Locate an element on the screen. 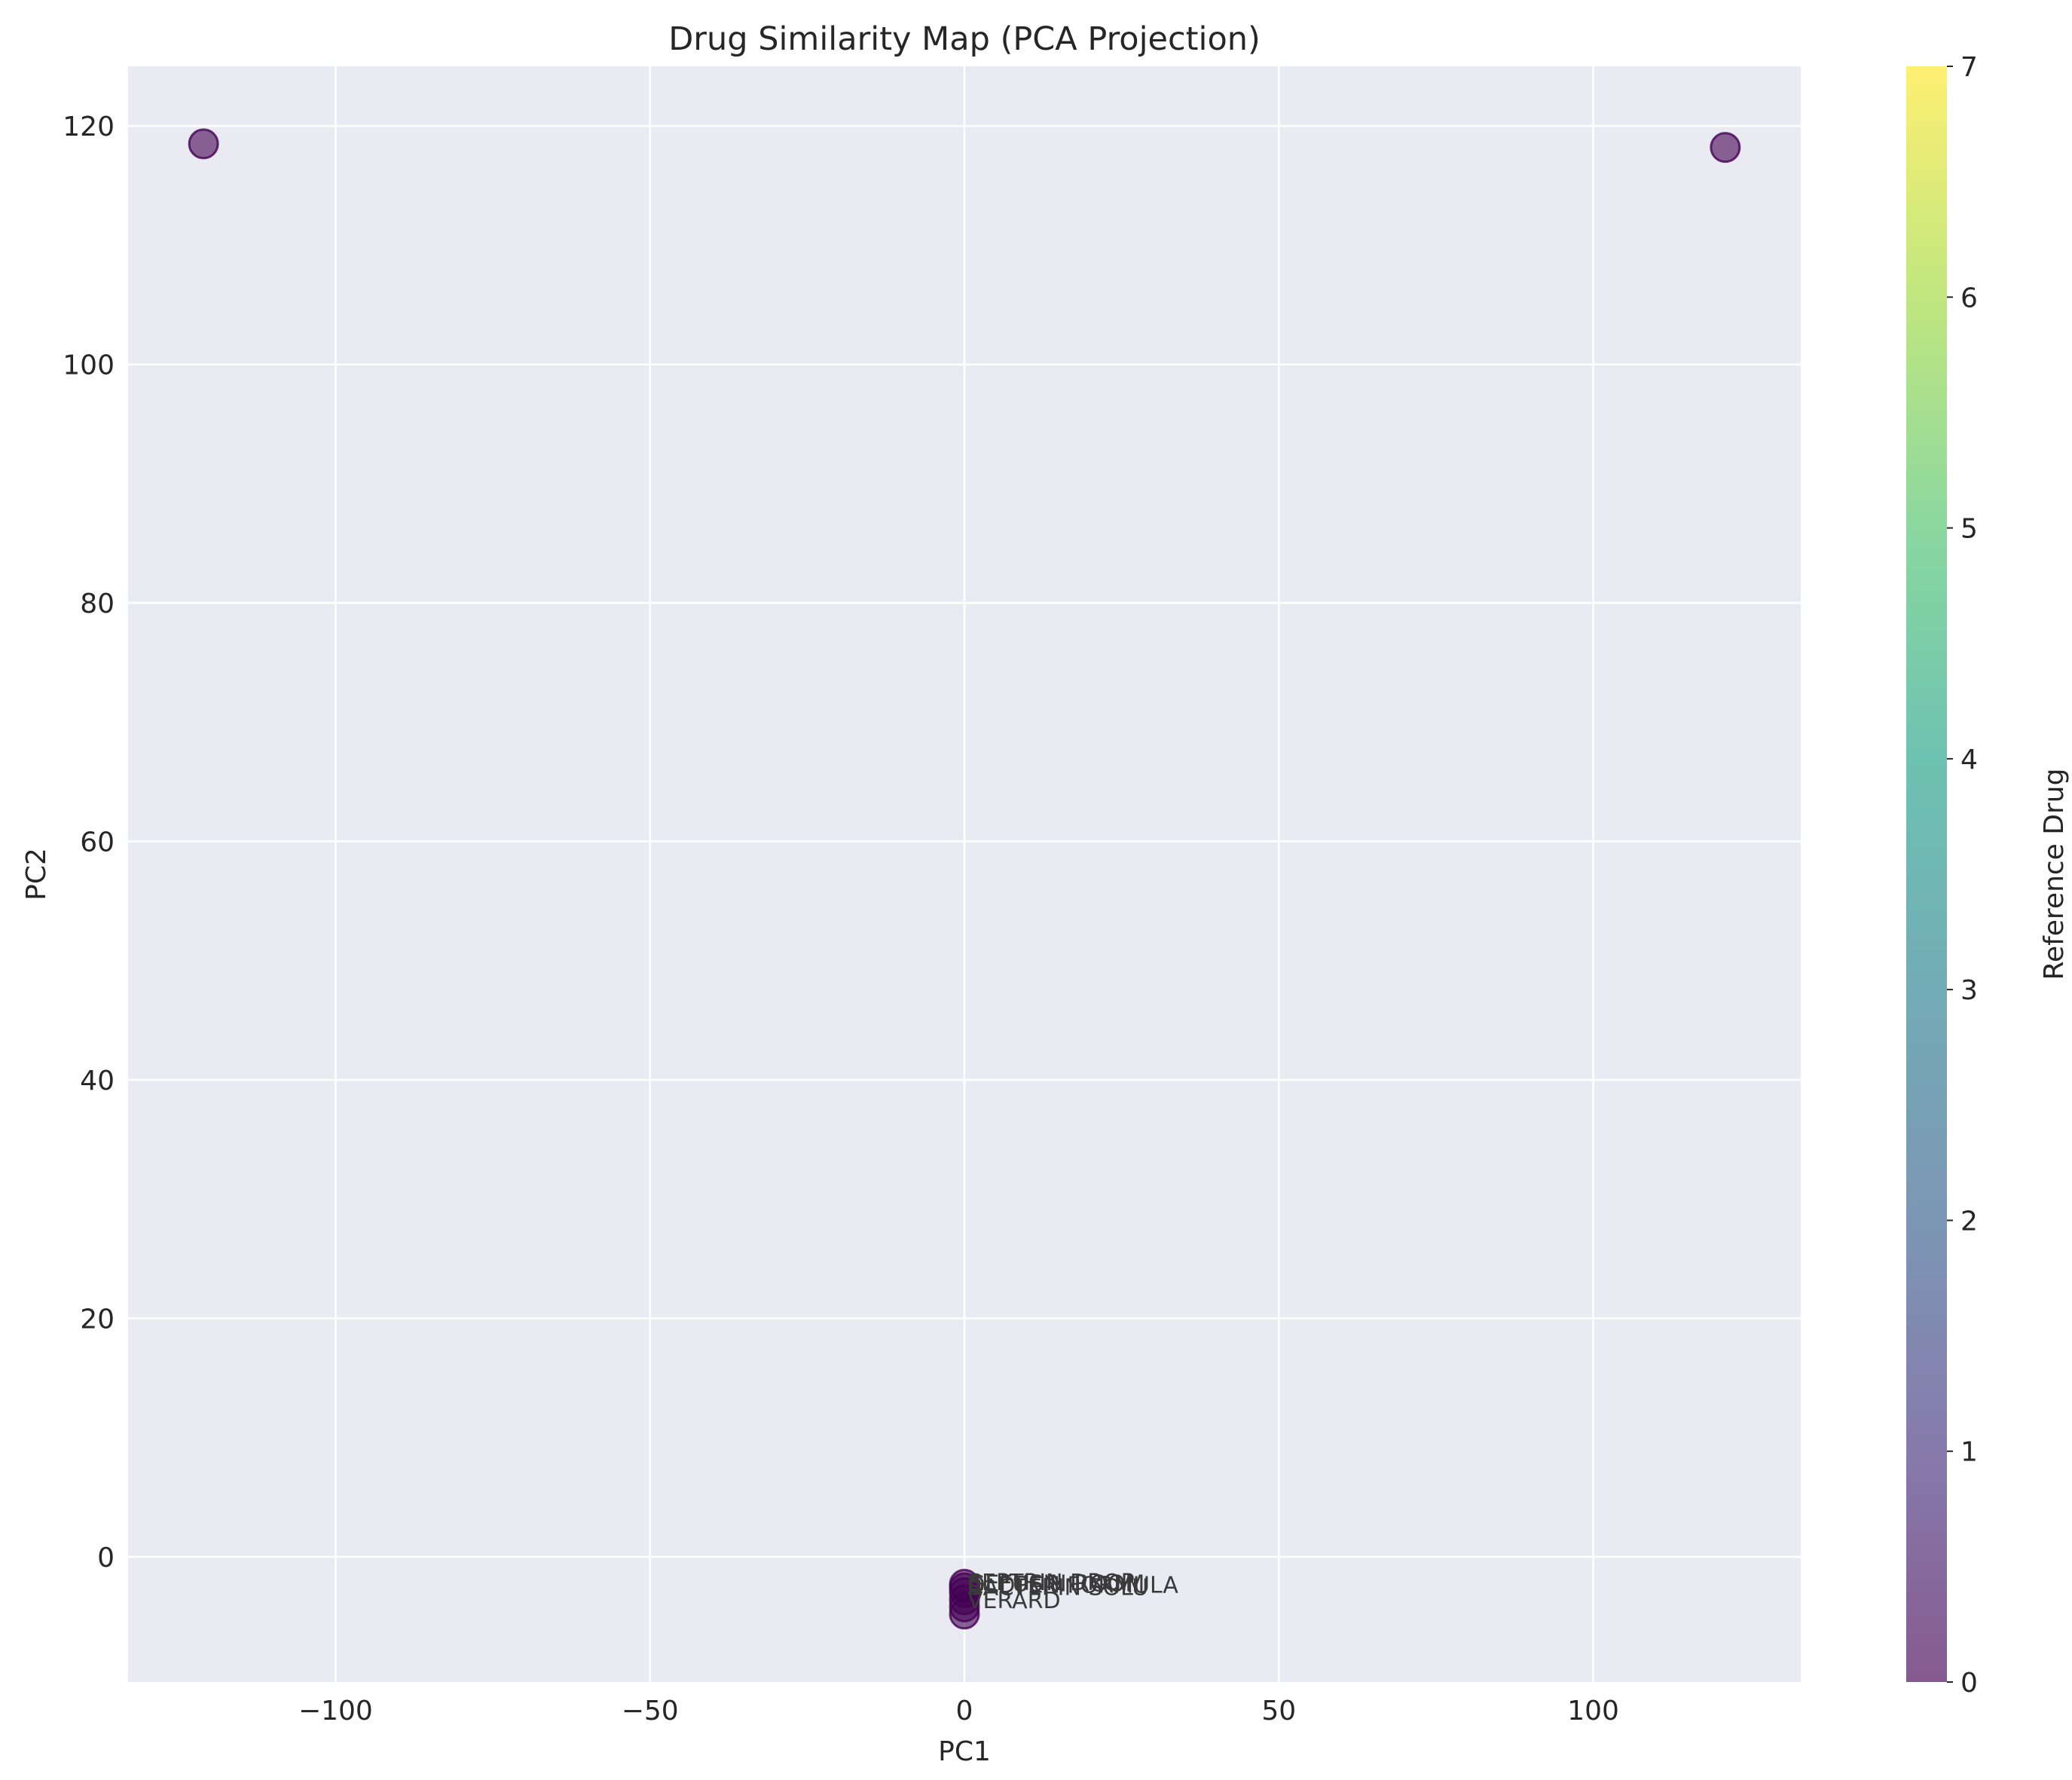 This screenshot has width=2072, height=1780. x-tick-label: 100 is located at coordinates (1593, 1711).